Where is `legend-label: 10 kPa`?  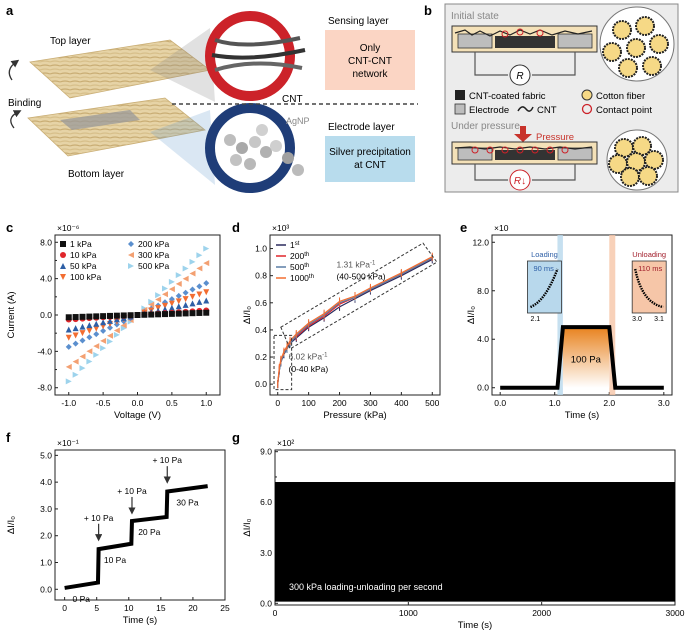
legend-label: 10 kPa is located at coordinates (83, 255).